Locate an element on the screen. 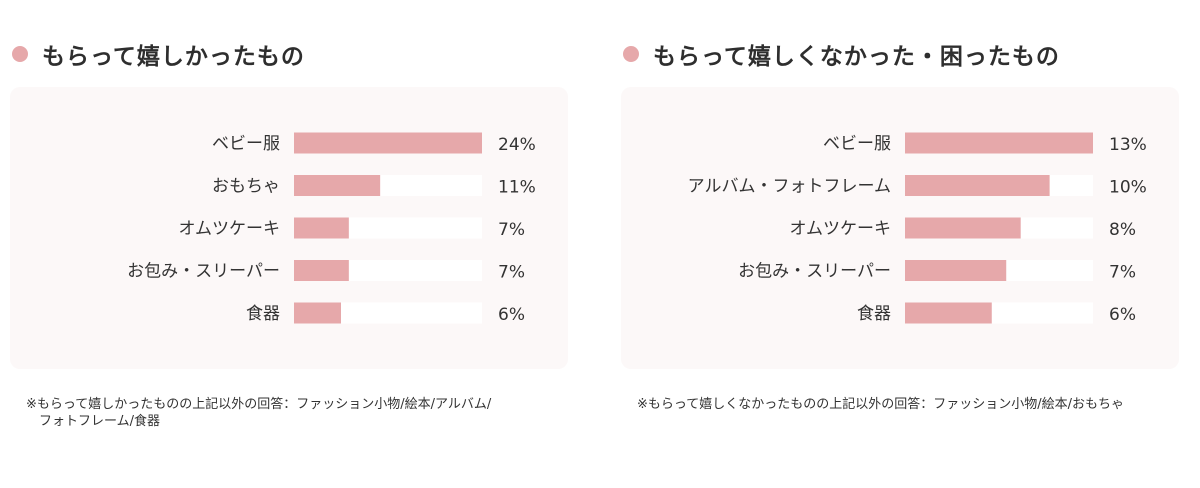 The width and height of the screenshot is (1200, 488). value-label: 13% is located at coordinates (1128, 145).